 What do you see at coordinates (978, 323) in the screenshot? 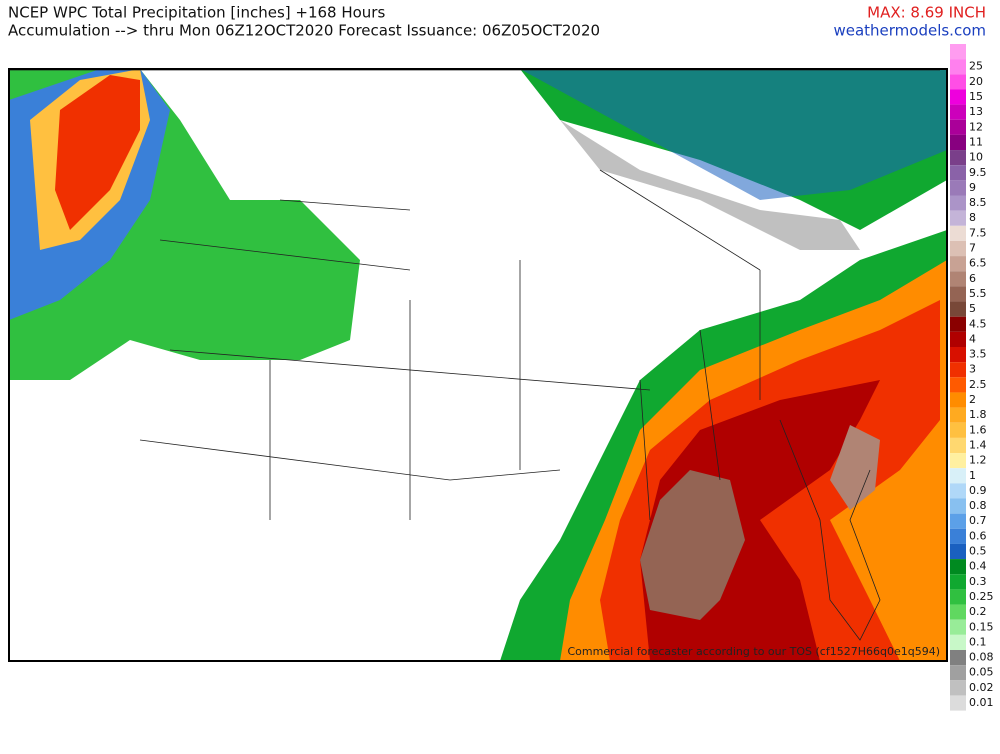
I see `legend-label: 4.5` at bounding box center [978, 323].